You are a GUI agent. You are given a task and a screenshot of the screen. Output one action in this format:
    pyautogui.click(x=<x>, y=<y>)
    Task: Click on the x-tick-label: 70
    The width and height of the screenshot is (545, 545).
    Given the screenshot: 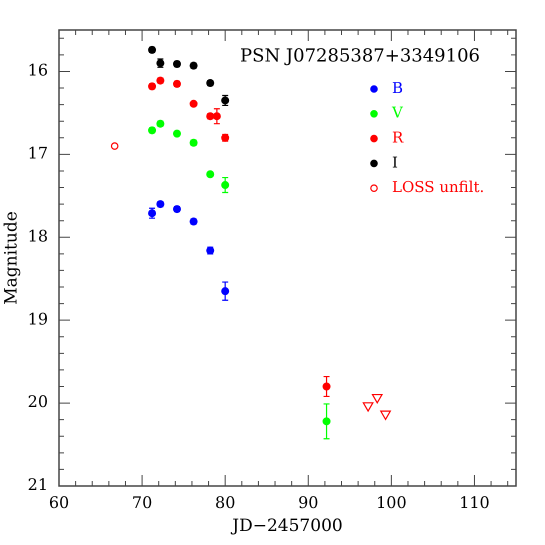 What is the action you would take?
    pyautogui.click(x=142, y=502)
    